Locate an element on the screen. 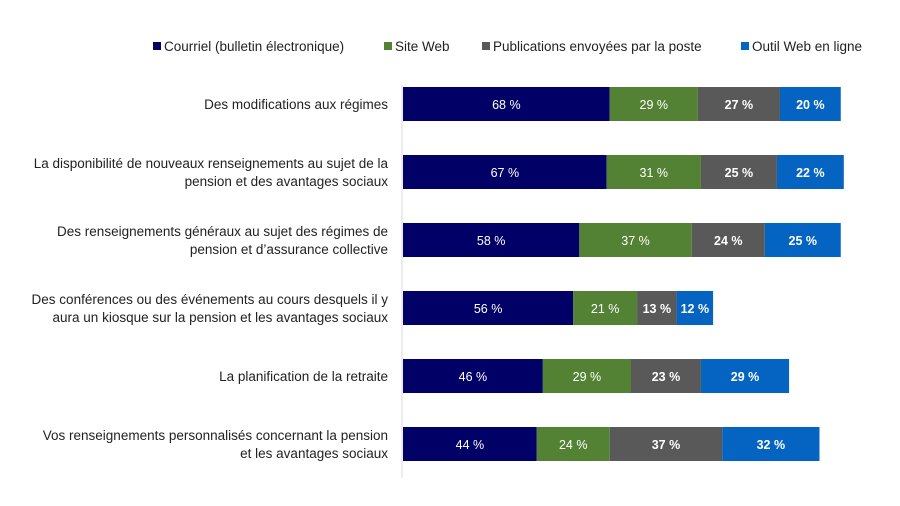  category-label: et les avantages sociaux is located at coordinates (314, 453).